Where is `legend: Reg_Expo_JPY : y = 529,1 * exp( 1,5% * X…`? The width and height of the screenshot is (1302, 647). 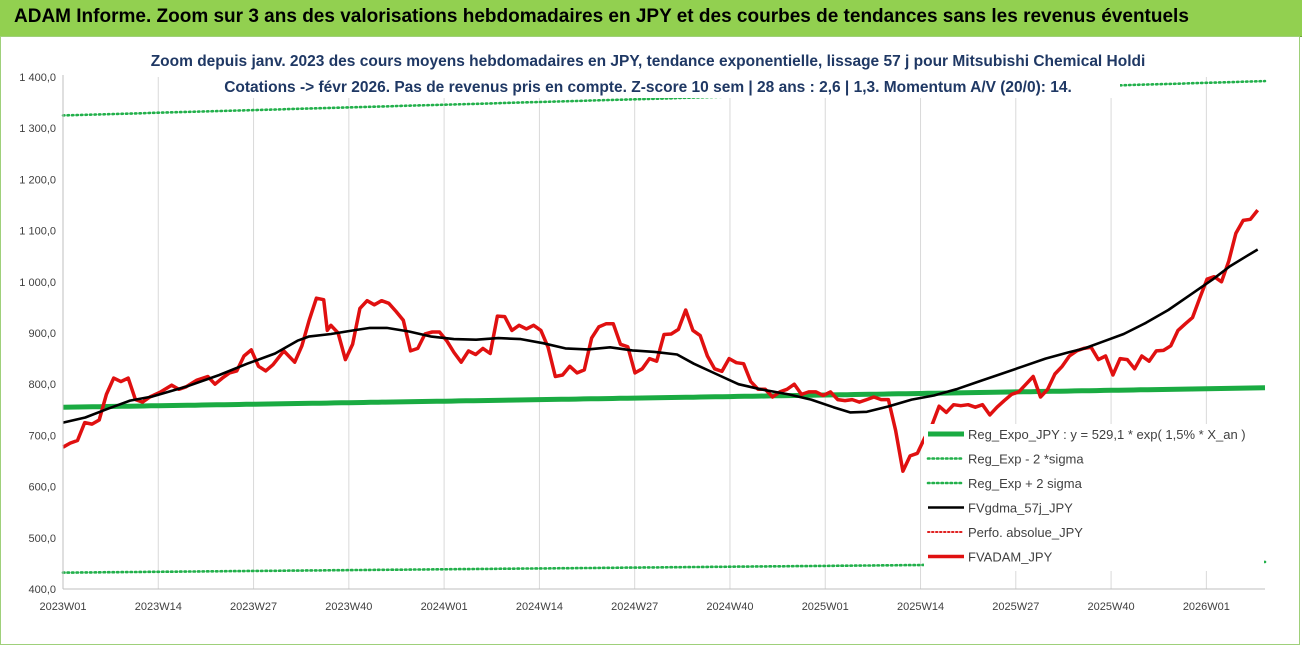 legend: Reg_Expo_JPY : y = 529,1 * exp( 1,5% * X… is located at coordinates (1094, 497).